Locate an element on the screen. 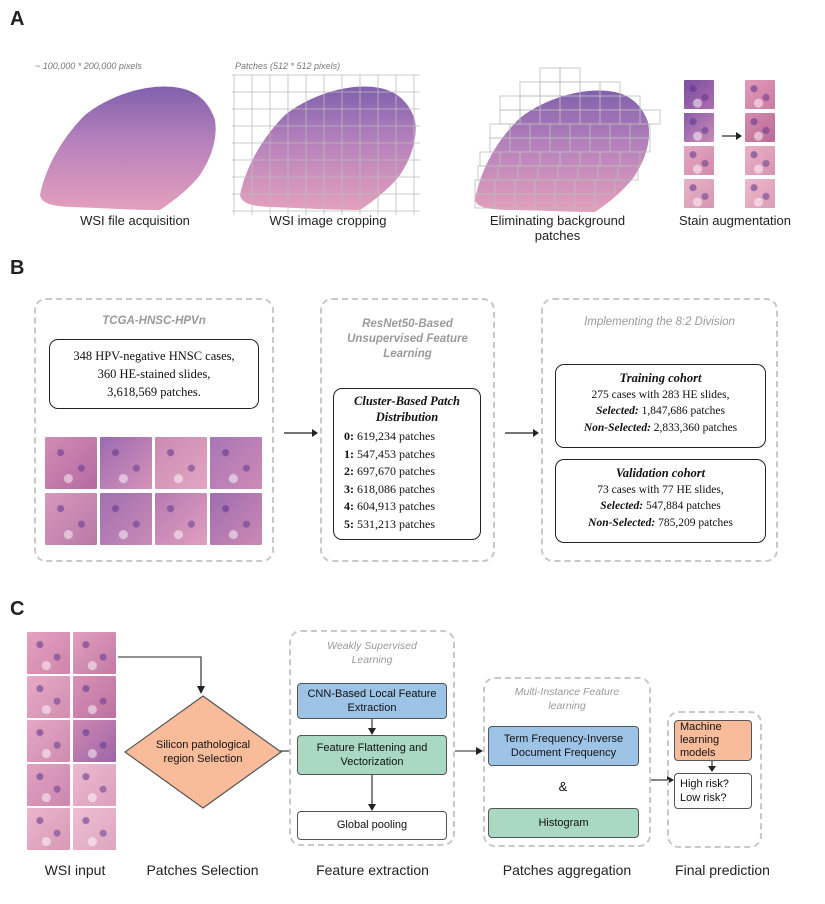  arrow-resnet-to-division is located at coordinates (522, 433).